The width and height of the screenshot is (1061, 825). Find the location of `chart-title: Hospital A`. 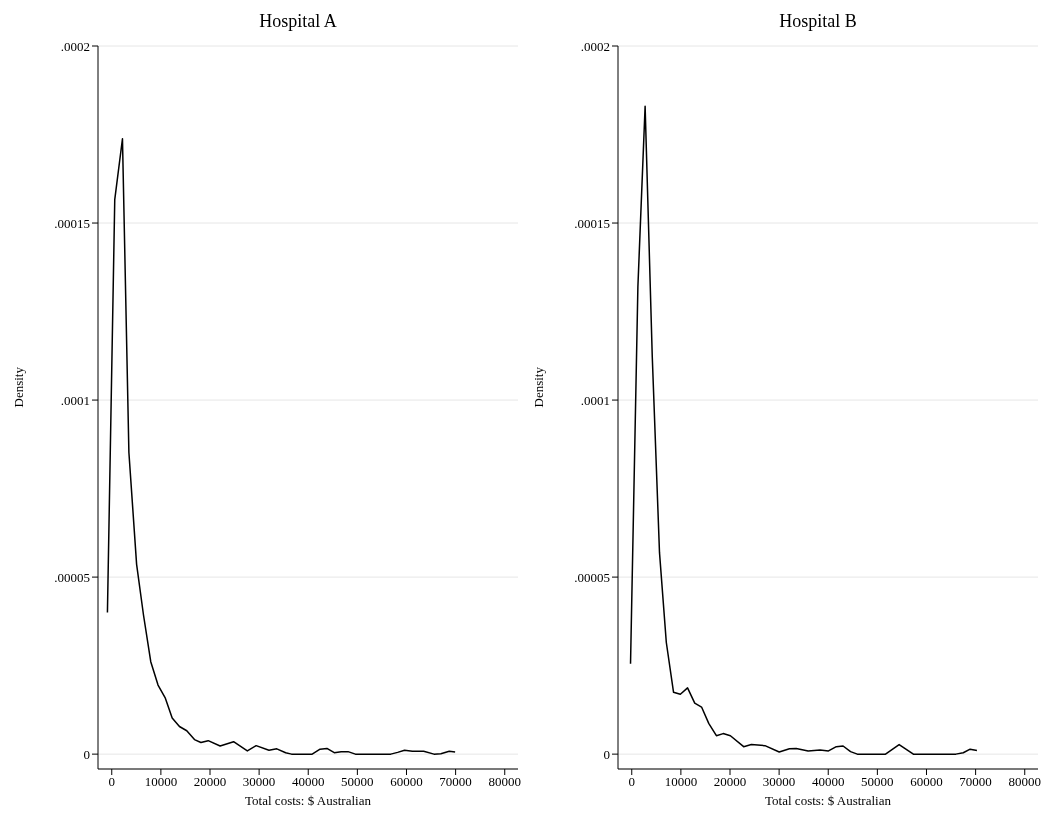

chart-title: Hospital A is located at coordinates (298, 21).